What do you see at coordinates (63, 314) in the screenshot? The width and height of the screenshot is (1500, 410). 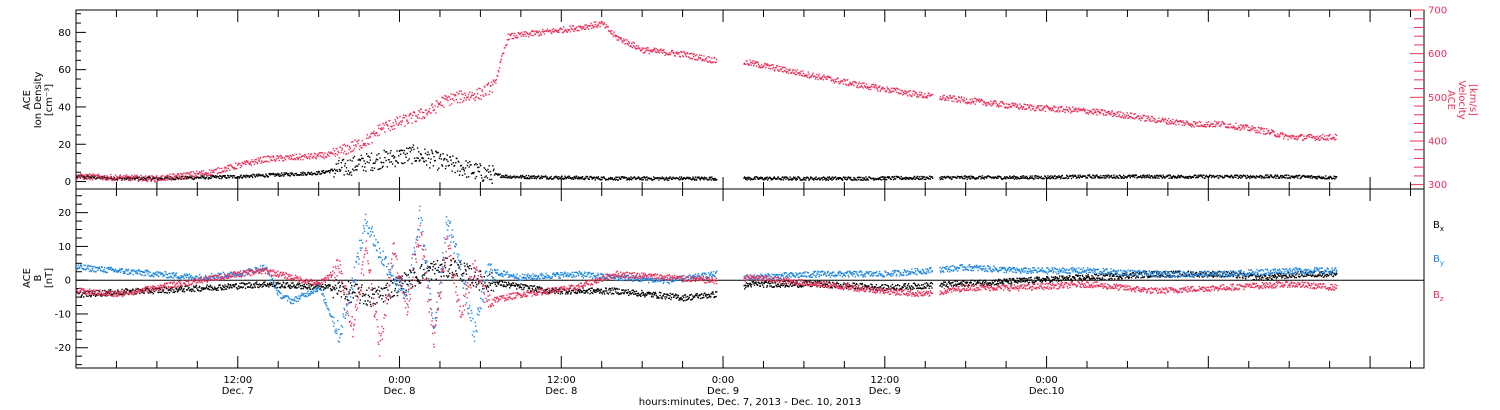 I see `b-tick-label: -10` at bounding box center [63, 314].